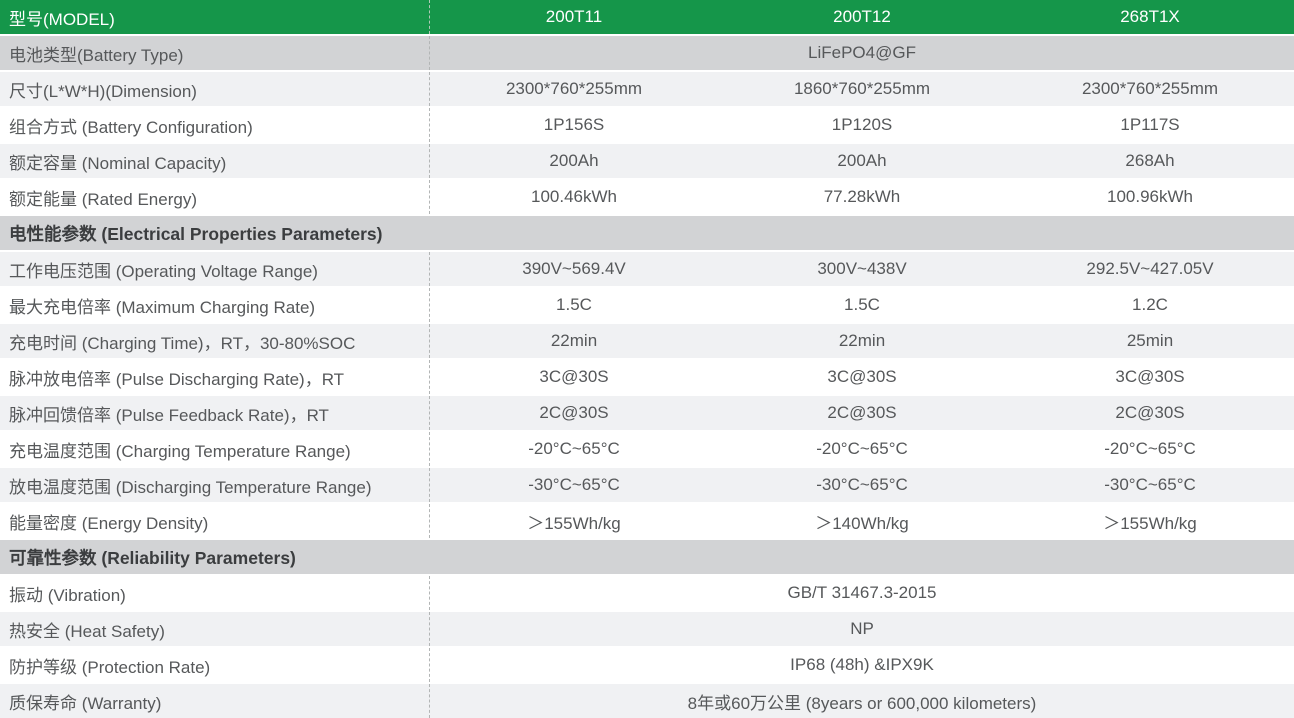  Describe the element at coordinates (215, 89) in the screenshot. I see `row-label: 尺寸(L*W*H)(Dimension)` at that location.